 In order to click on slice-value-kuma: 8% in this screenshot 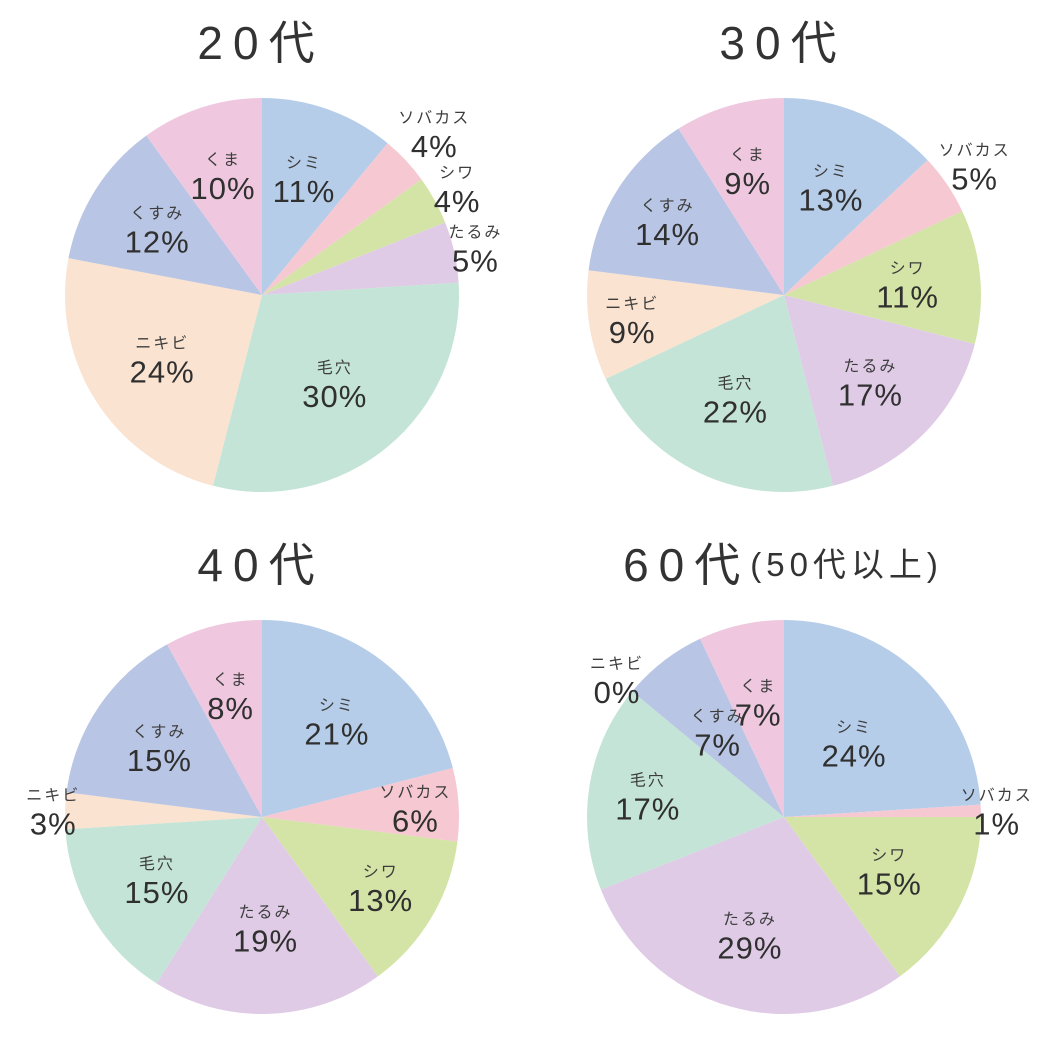, I will do `click(230, 708)`.